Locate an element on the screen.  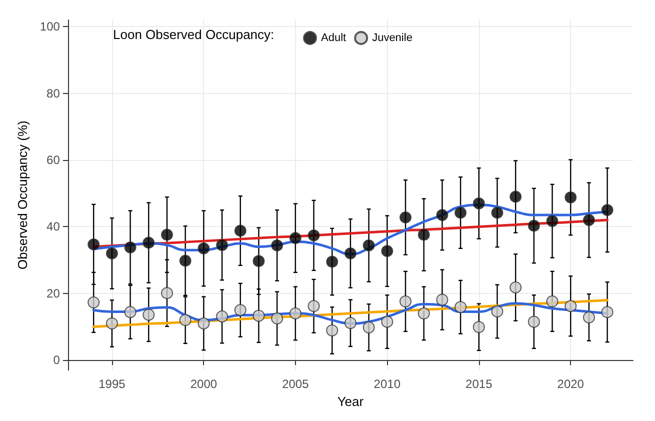
y-axis-title: Observed Occupancy (%) is located at coordinates (22, 195).